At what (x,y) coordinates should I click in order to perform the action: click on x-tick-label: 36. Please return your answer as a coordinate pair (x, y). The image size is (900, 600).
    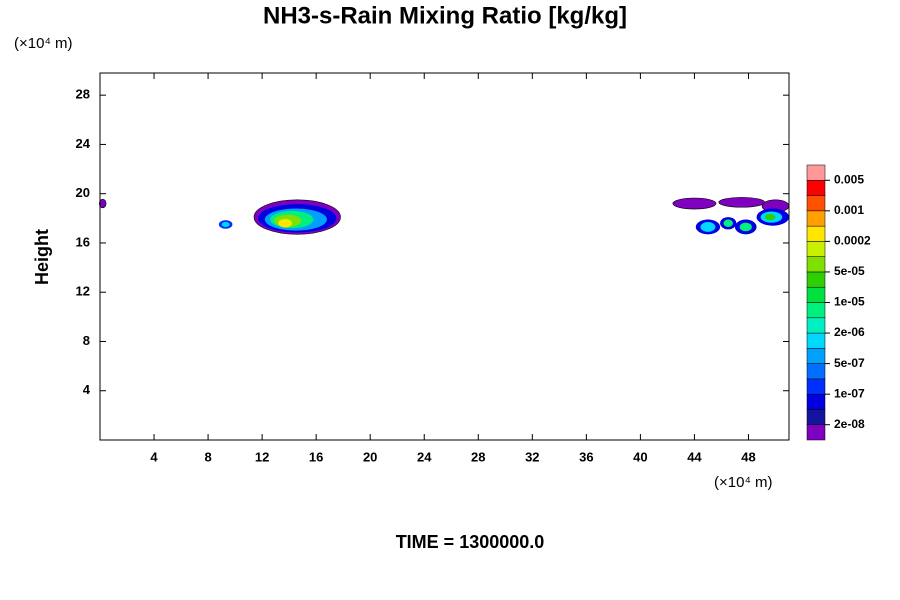
    Looking at the image, I should click on (586, 456).